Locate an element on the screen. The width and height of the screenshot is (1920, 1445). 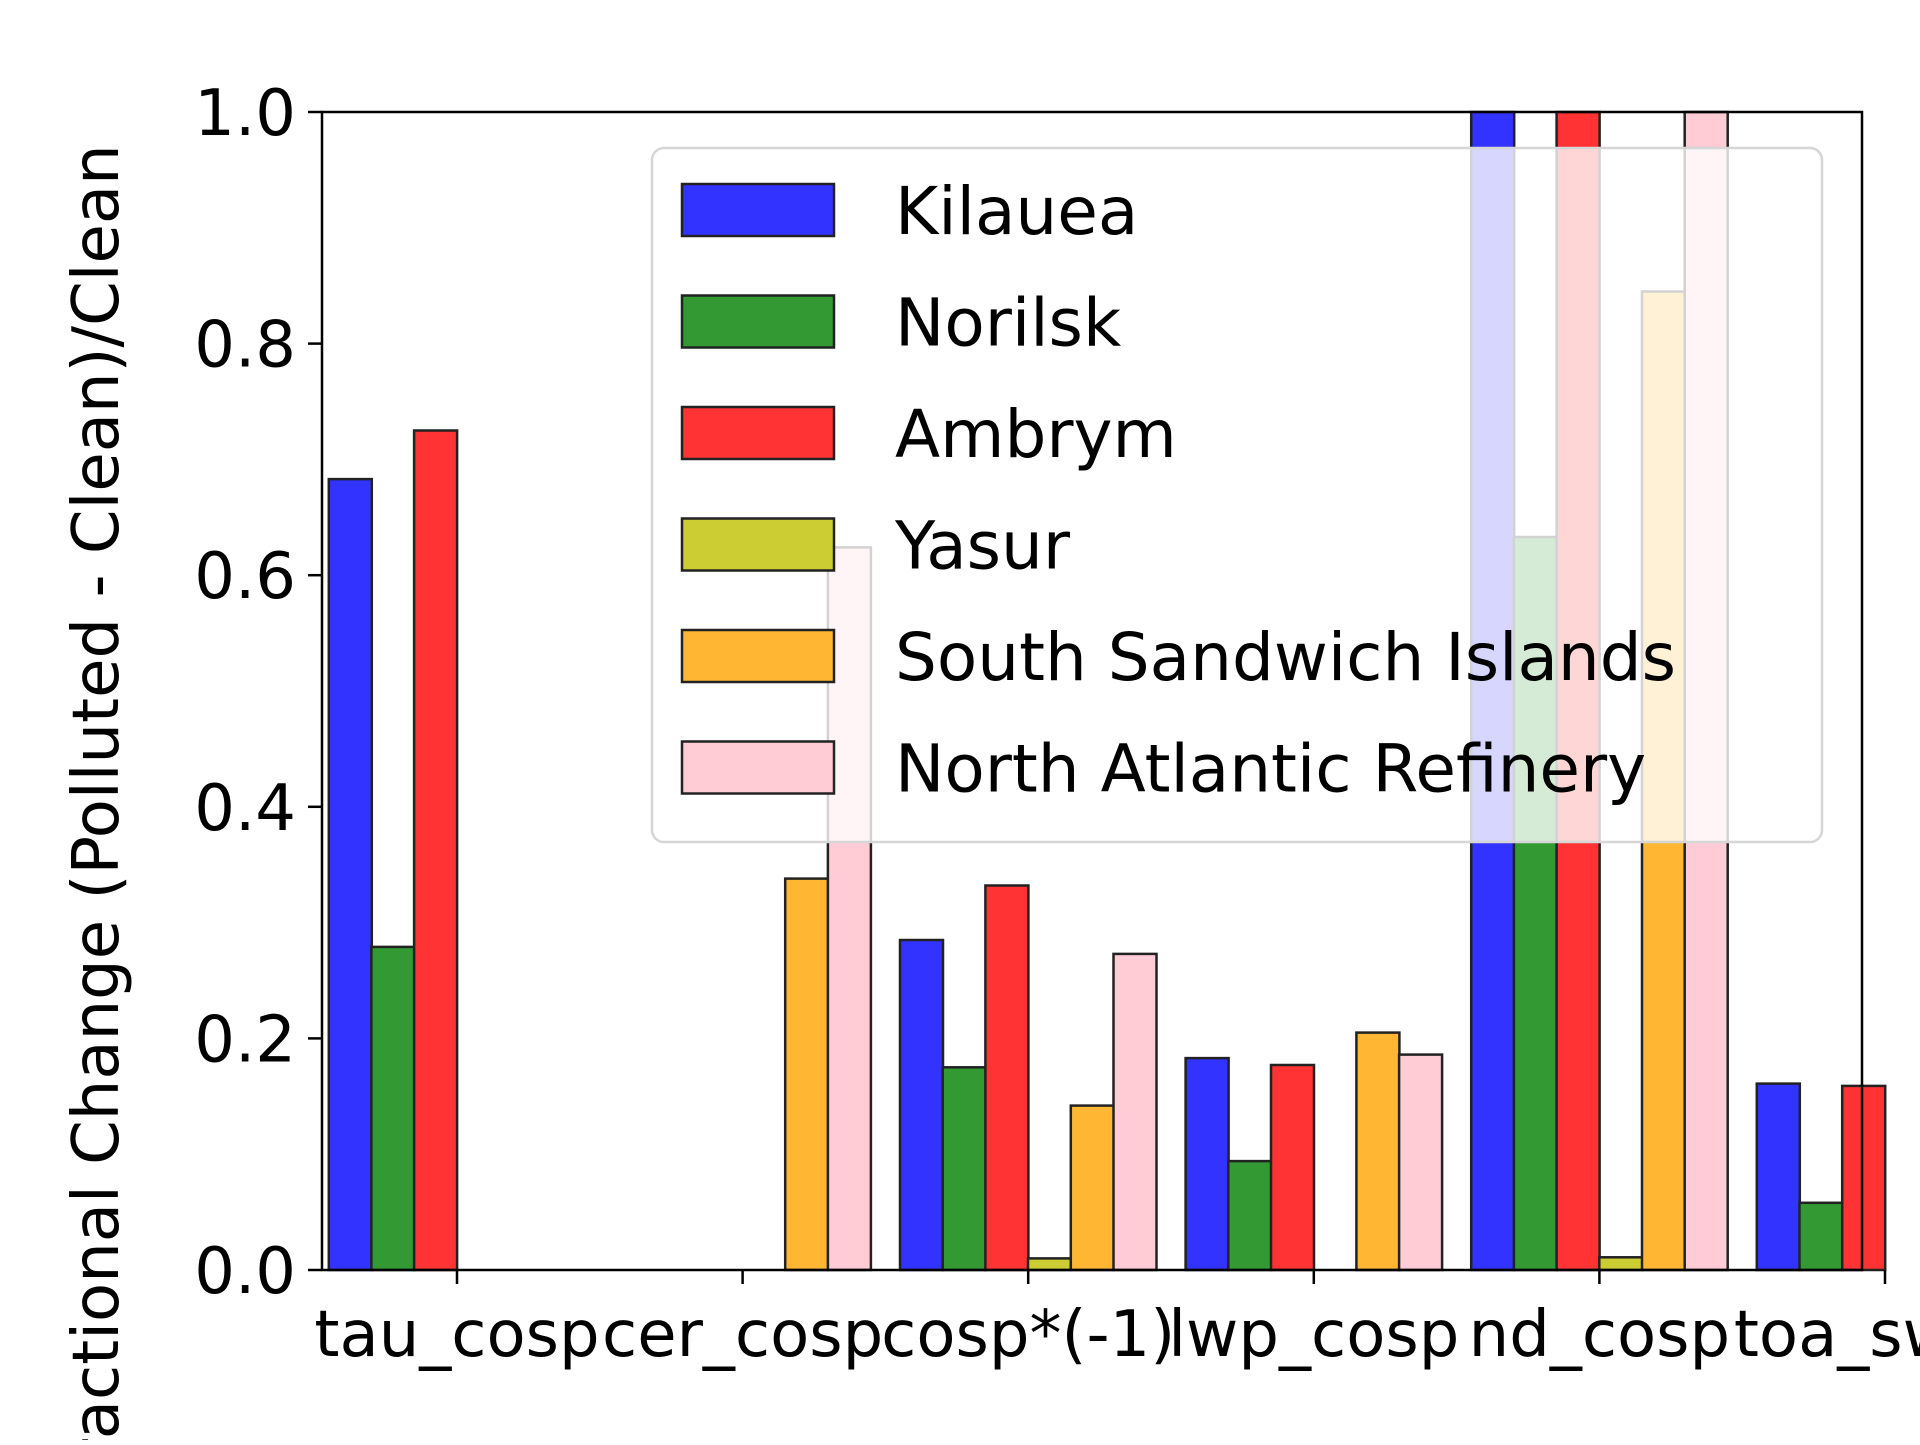
bar-norilsk-lwp_cosp is located at coordinates (1250, 1215).